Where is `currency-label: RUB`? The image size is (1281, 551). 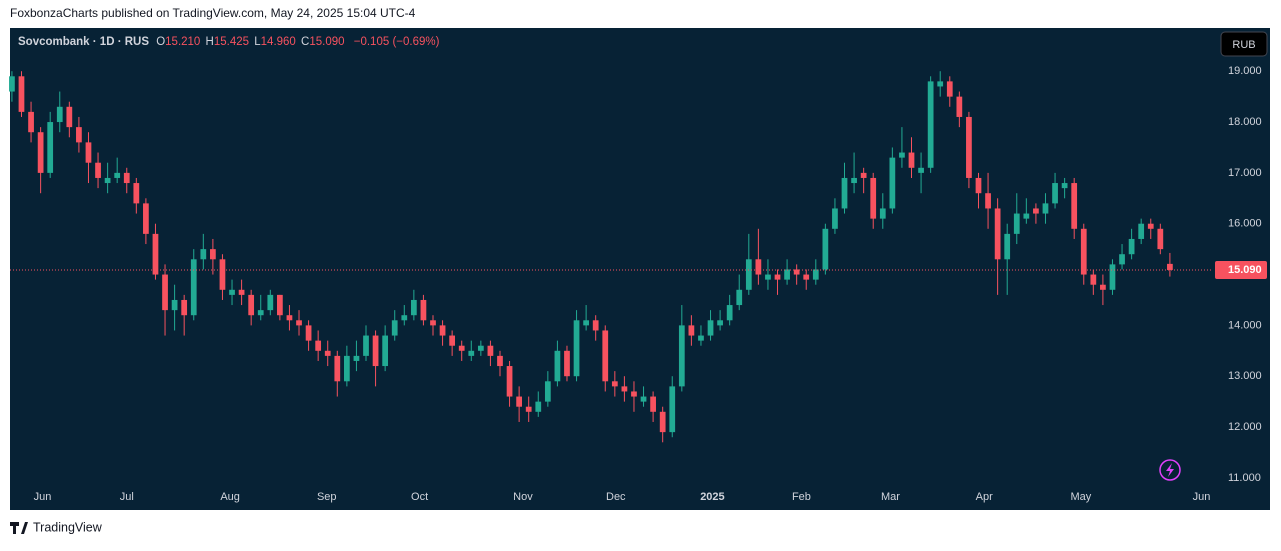 currency-label: RUB is located at coordinates (1243, 45).